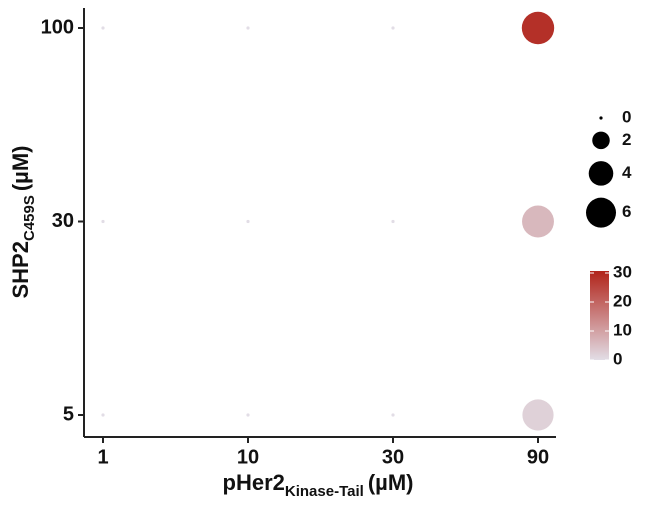  I want to click on y-tick-label: 5, so click(68, 414).